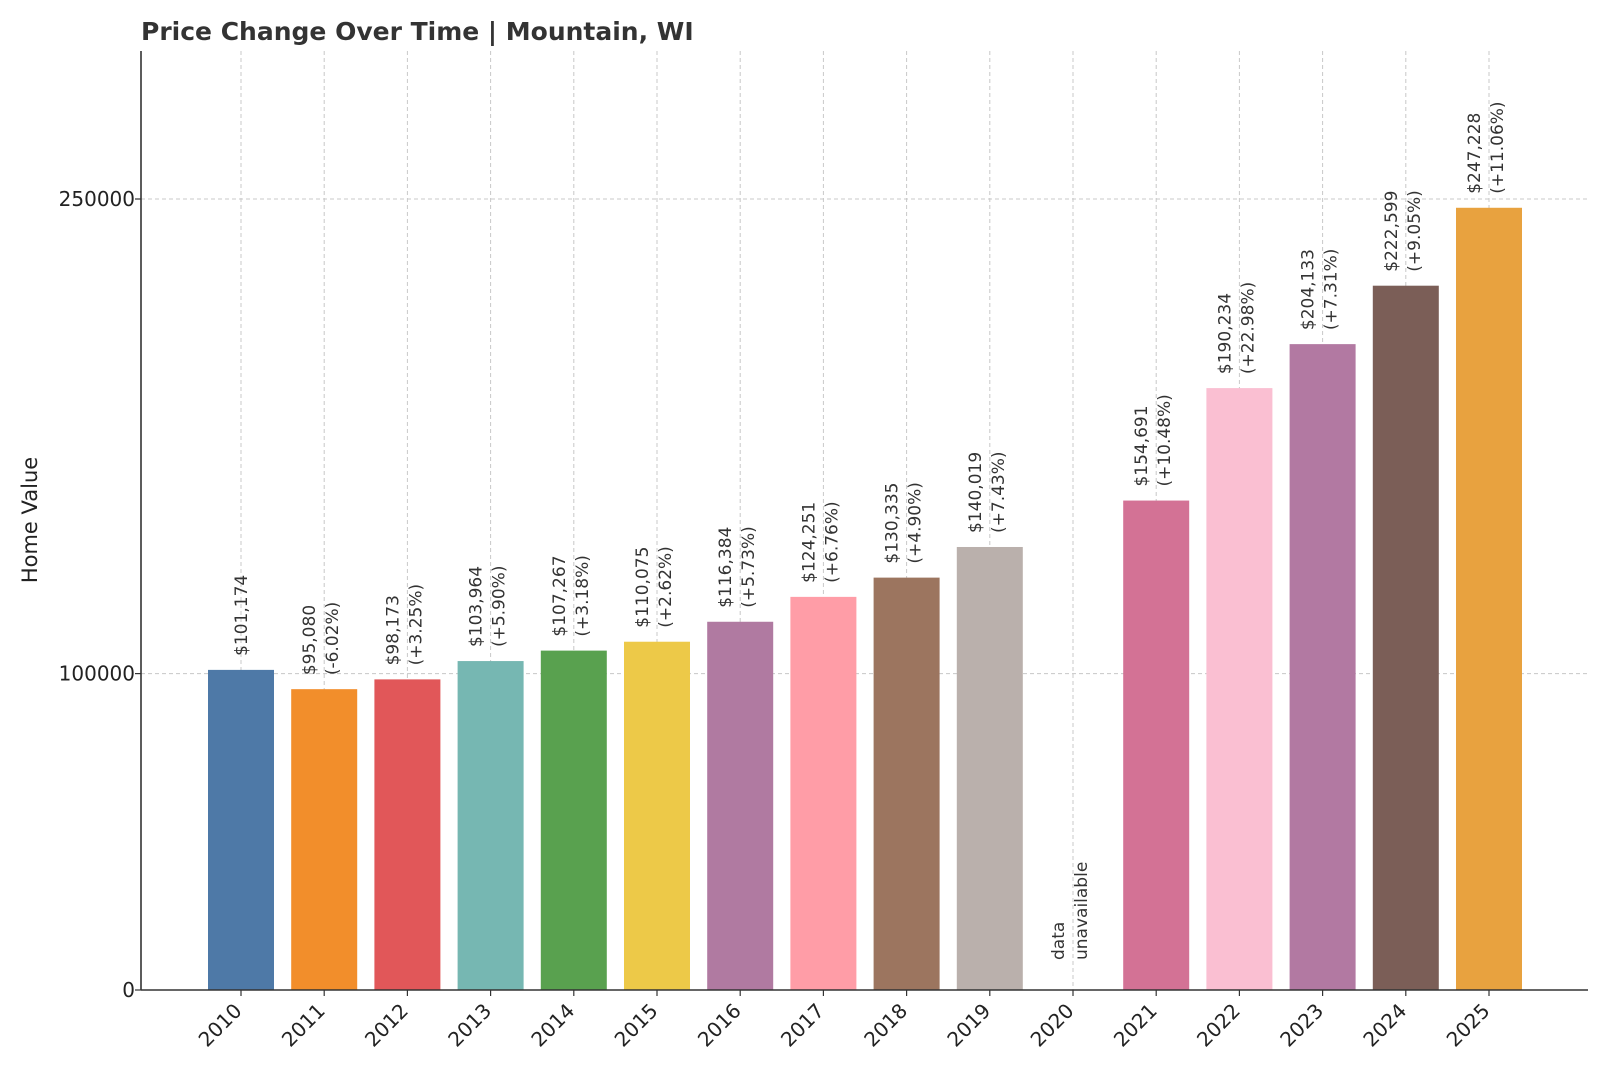  I want to click on x-tick-label: 2015, so click(636, 1025).